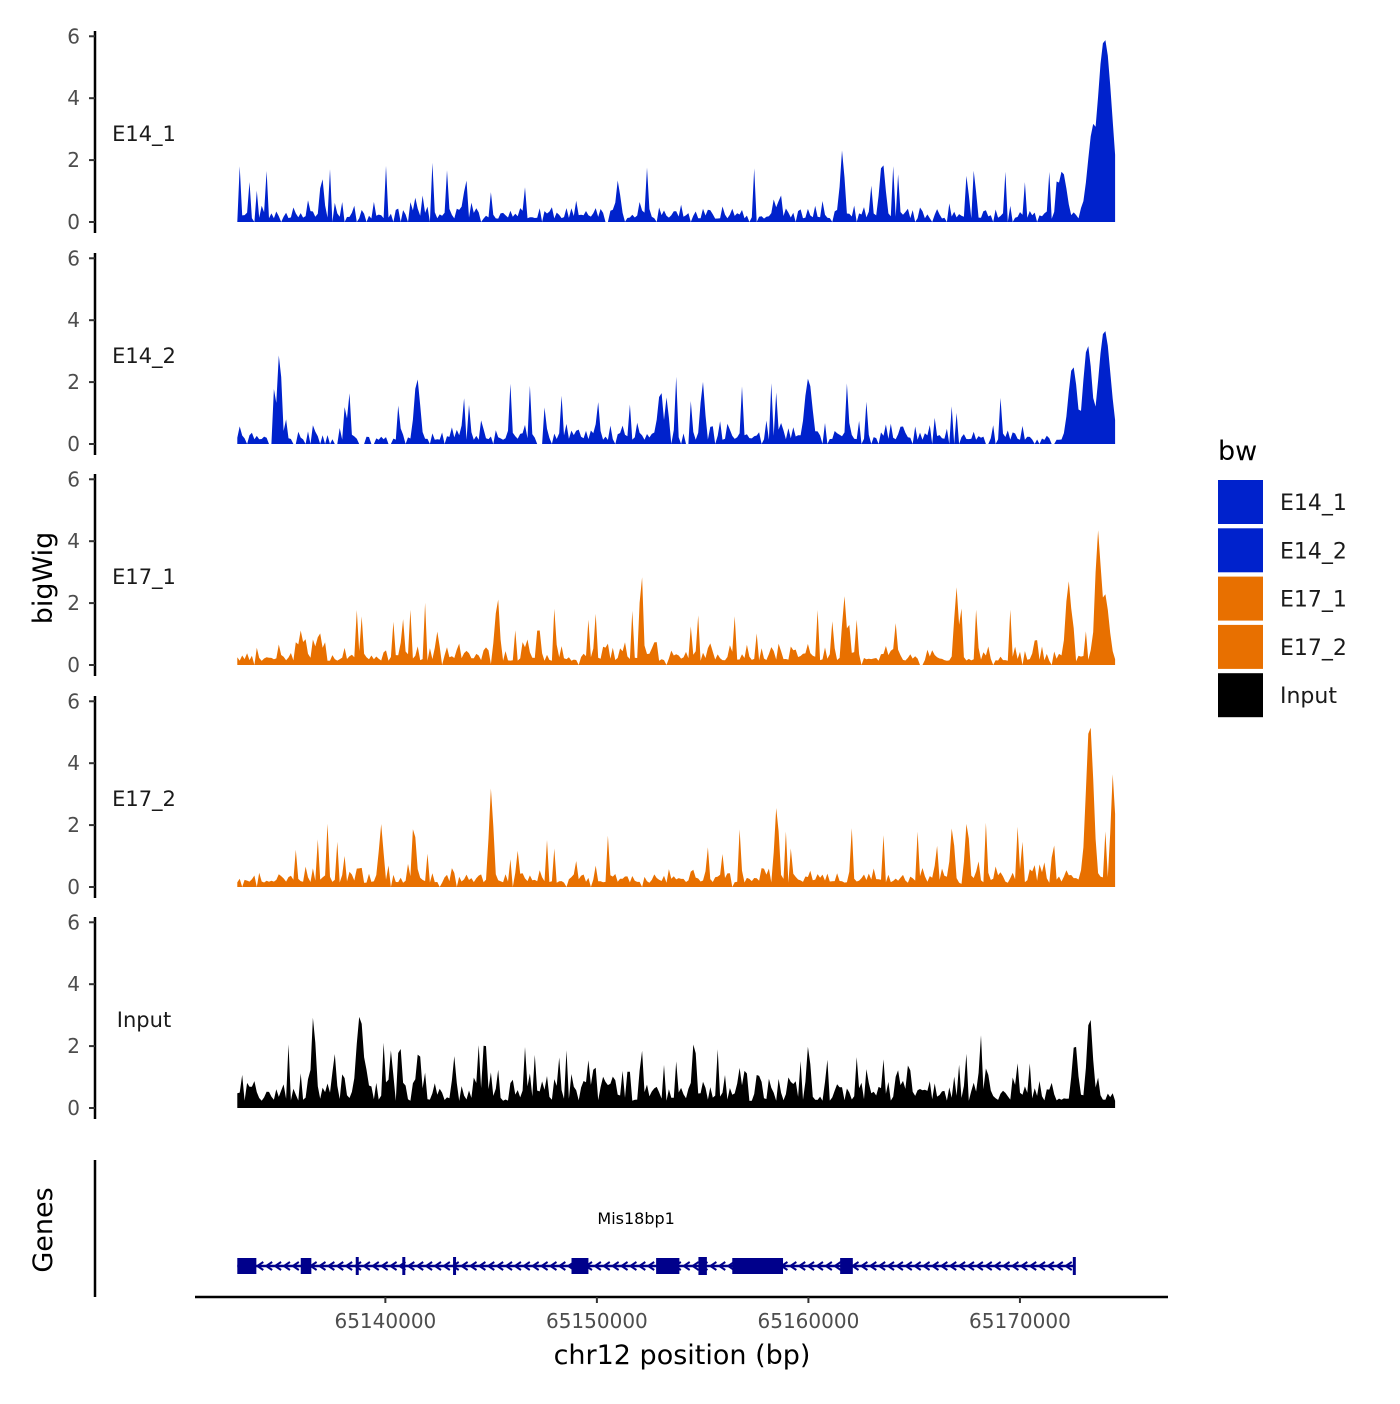 The width and height of the screenshot is (1400, 1404). Describe the element at coordinates (584, 1228) in the screenshot. I see `genes-layer: Mis18bp1` at that location.